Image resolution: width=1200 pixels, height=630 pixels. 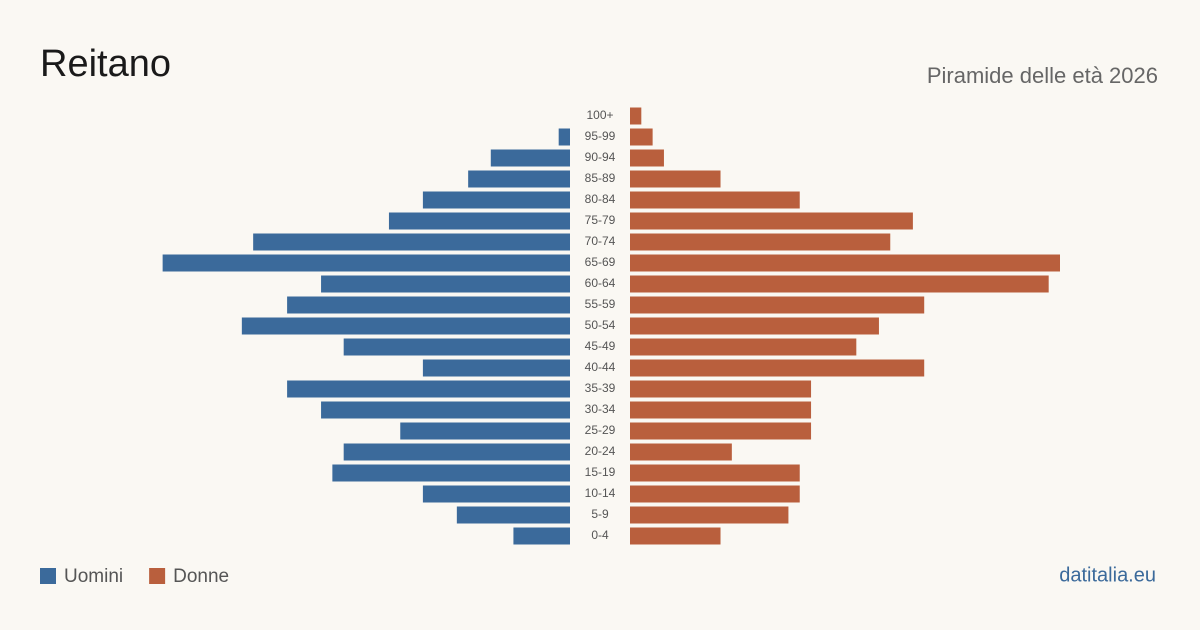 I want to click on age-label: 60-64, so click(x=600, y=283).